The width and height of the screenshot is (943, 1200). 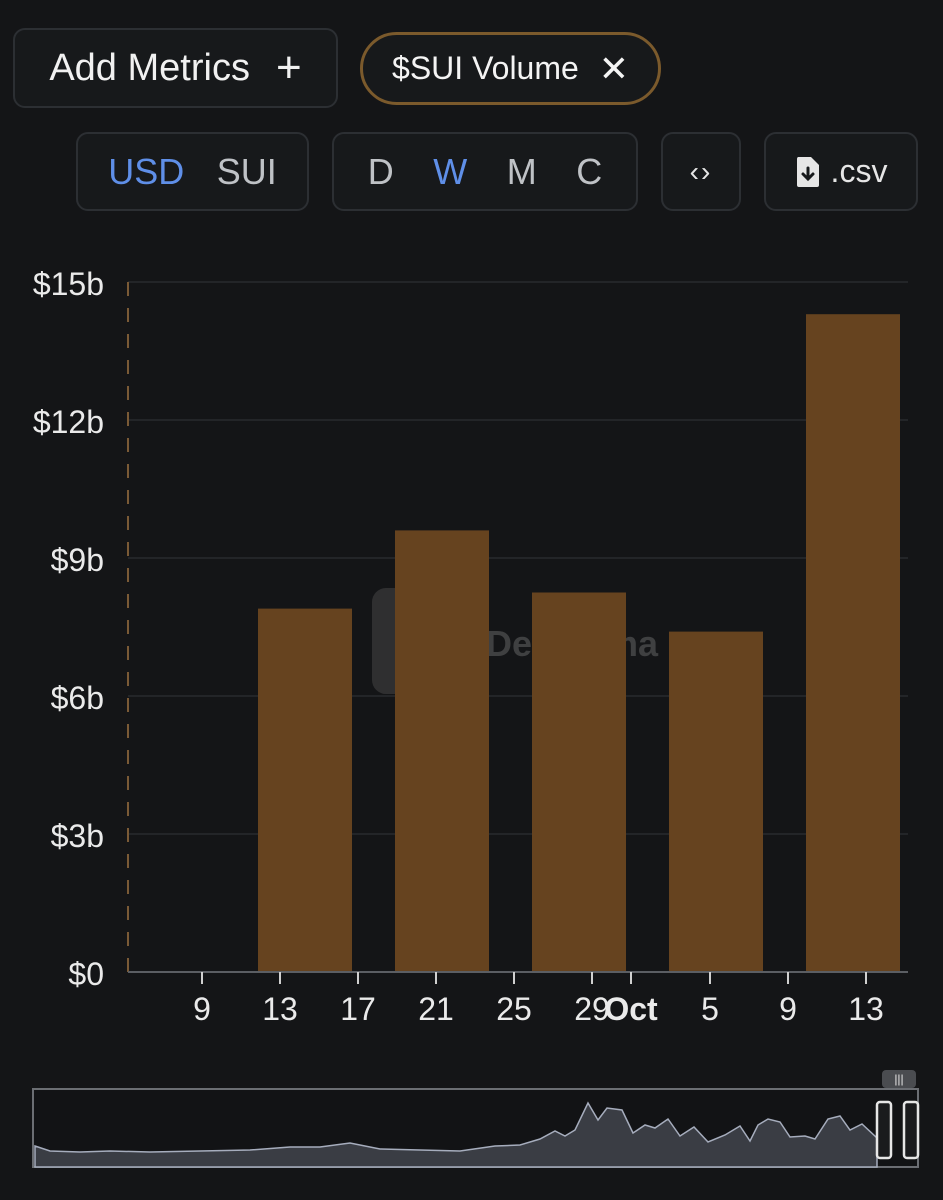 I want to click on metric-chip-sui-volume: $SUI Volume ✕, so click(x=510, y=68).